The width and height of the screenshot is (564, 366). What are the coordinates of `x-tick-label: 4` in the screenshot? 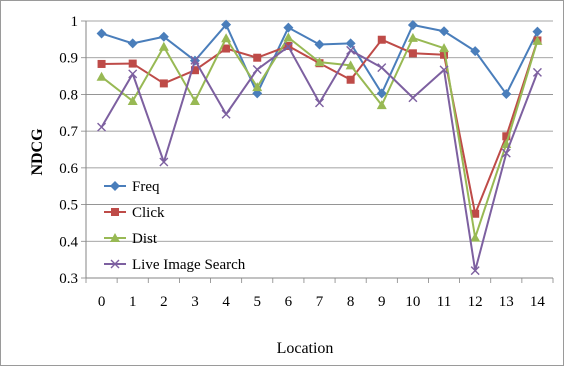 It's located at (226, 302).